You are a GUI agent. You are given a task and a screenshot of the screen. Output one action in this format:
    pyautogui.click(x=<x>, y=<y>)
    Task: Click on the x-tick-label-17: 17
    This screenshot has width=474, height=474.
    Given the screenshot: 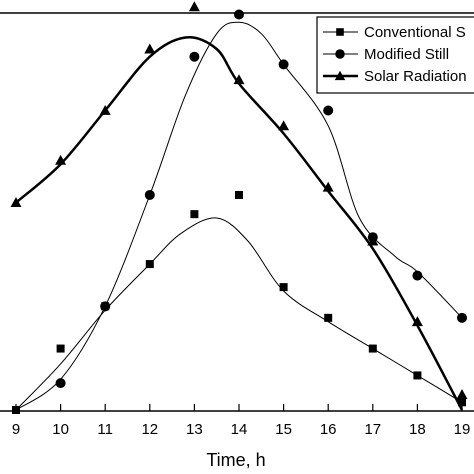 What is the action you would take?
    pyautogui.click(x=372, y=429)
    